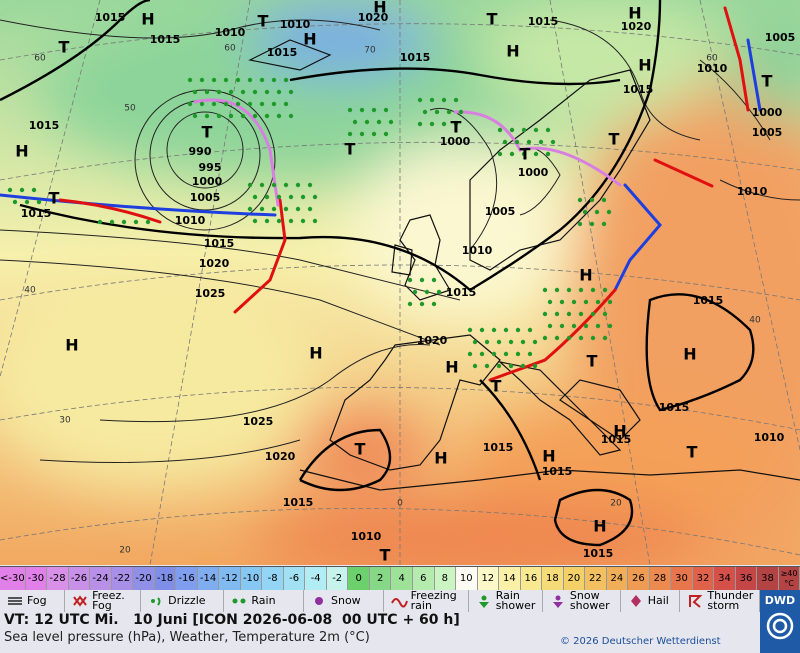  I want to click on scale-cell: -4, so click(316, 578).